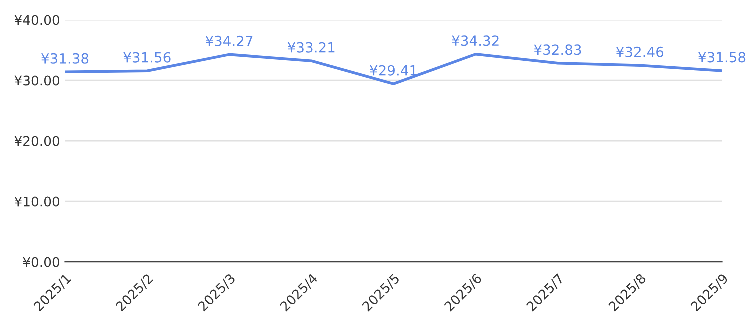  I want to click on y-tick-label: ¥30.00, so click(37, 81).